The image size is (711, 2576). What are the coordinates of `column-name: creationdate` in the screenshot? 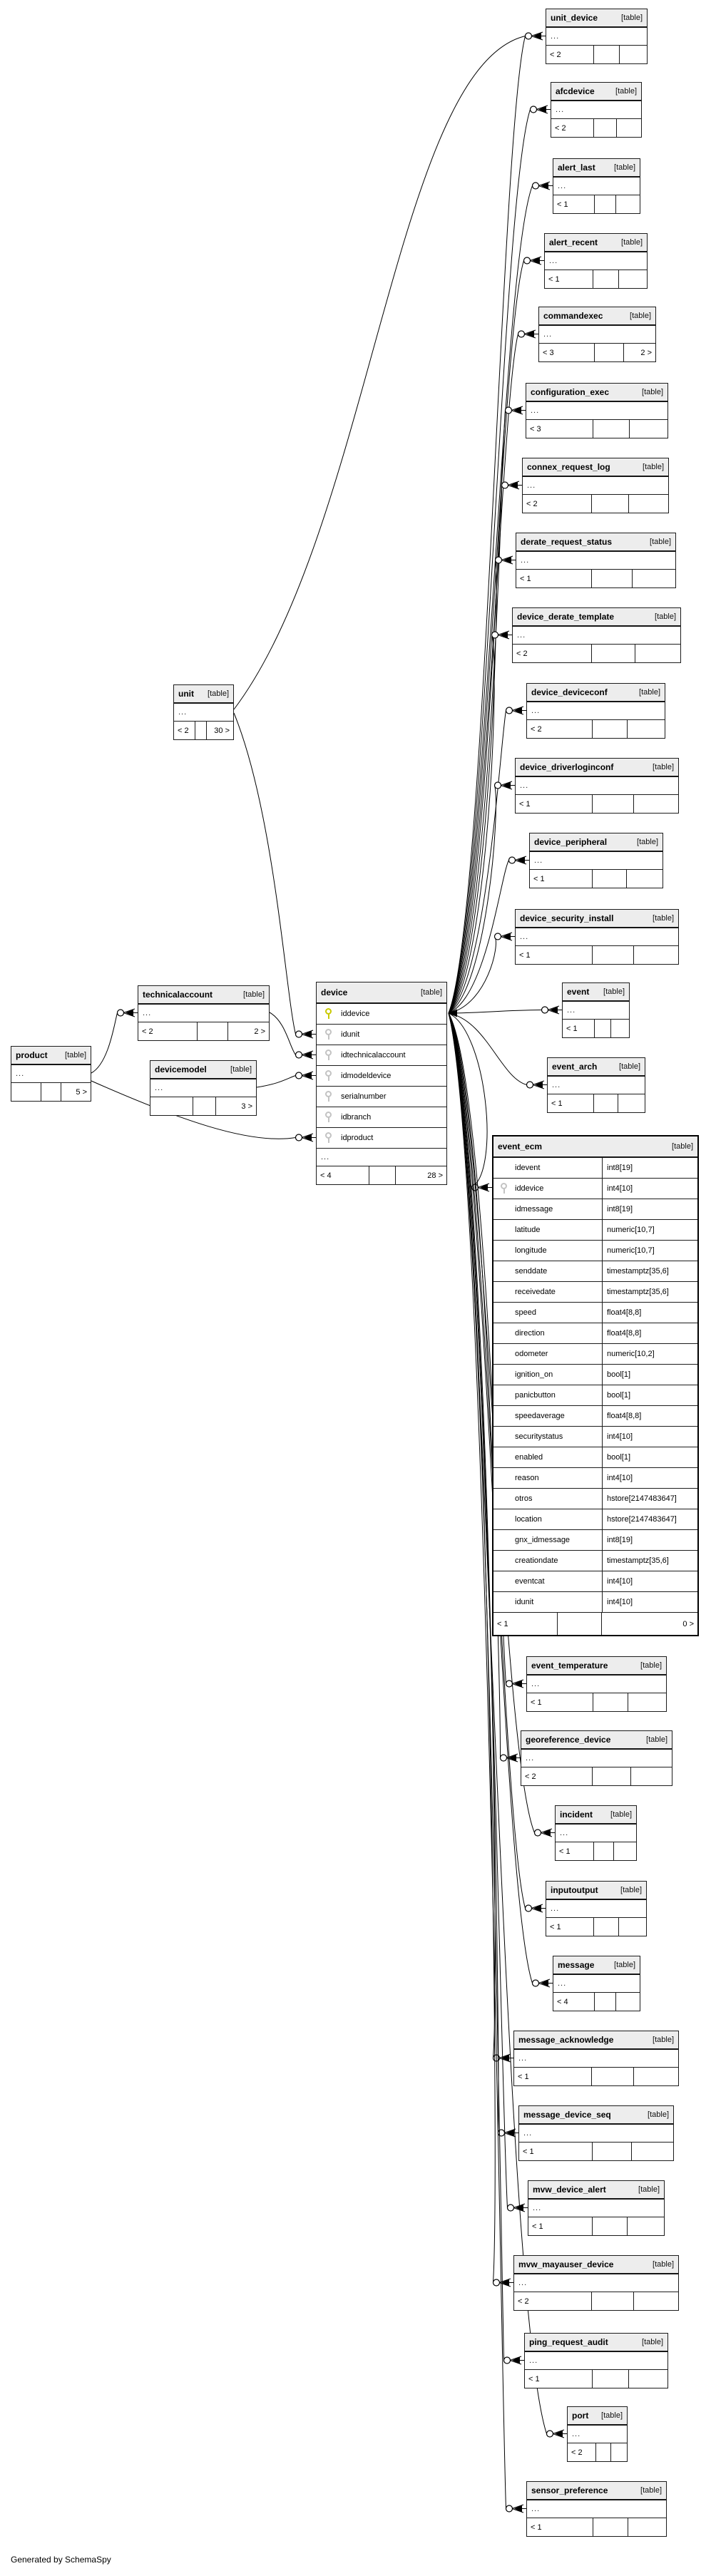 It's located at (537, 1560).